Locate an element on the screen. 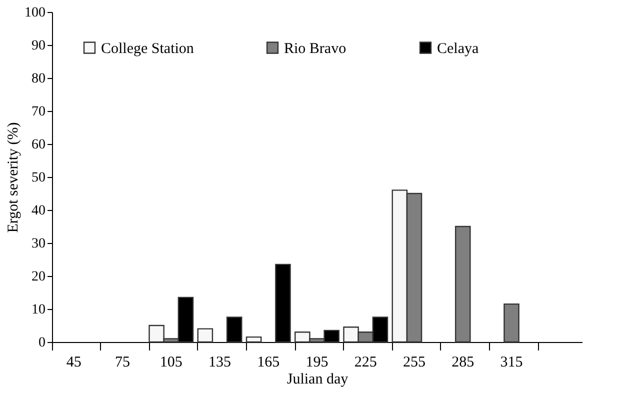 The image size is (642, 420). x-tick-label: 165 is located at coordinates (268, 362).